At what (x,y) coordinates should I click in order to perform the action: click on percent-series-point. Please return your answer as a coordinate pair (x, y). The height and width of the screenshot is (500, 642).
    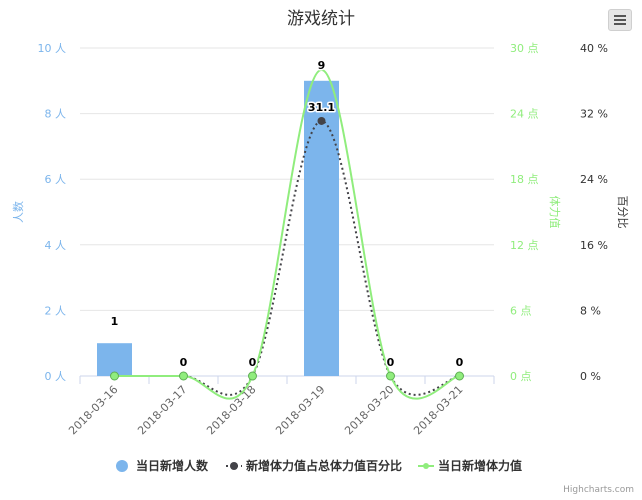
    Looking at the image, I should click on (321, 120).